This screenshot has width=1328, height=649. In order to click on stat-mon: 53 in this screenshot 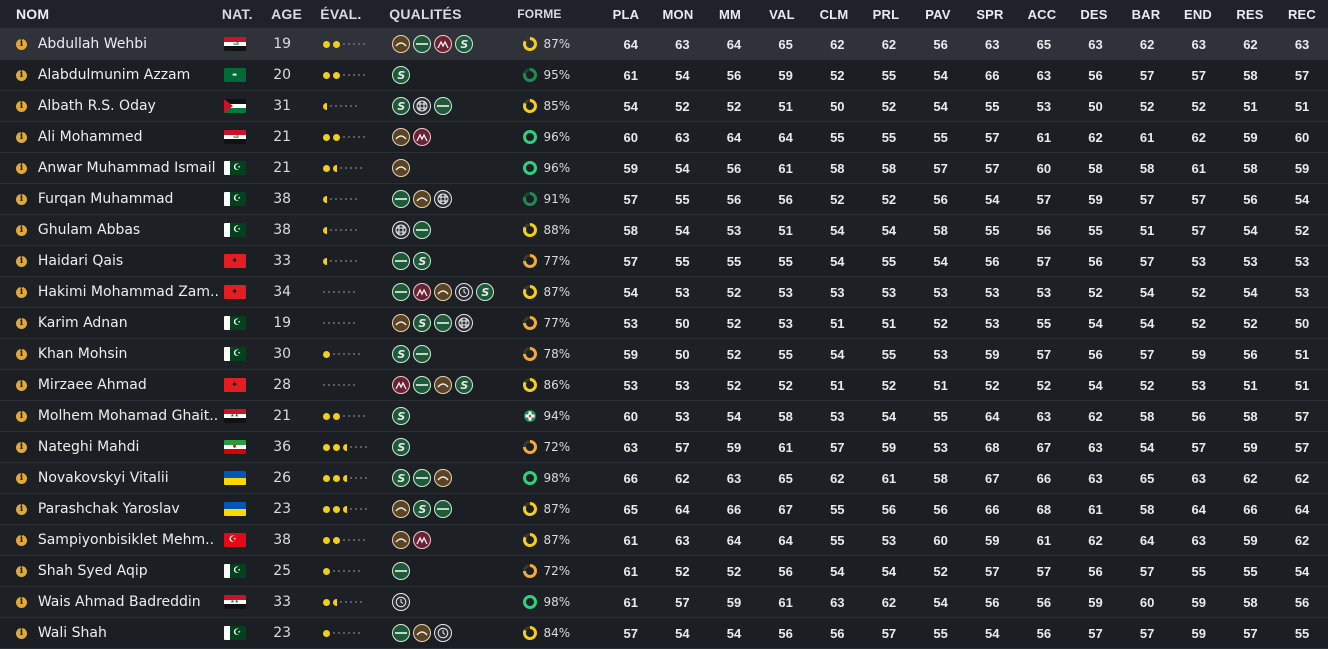, I will do `click(682, 416)`.